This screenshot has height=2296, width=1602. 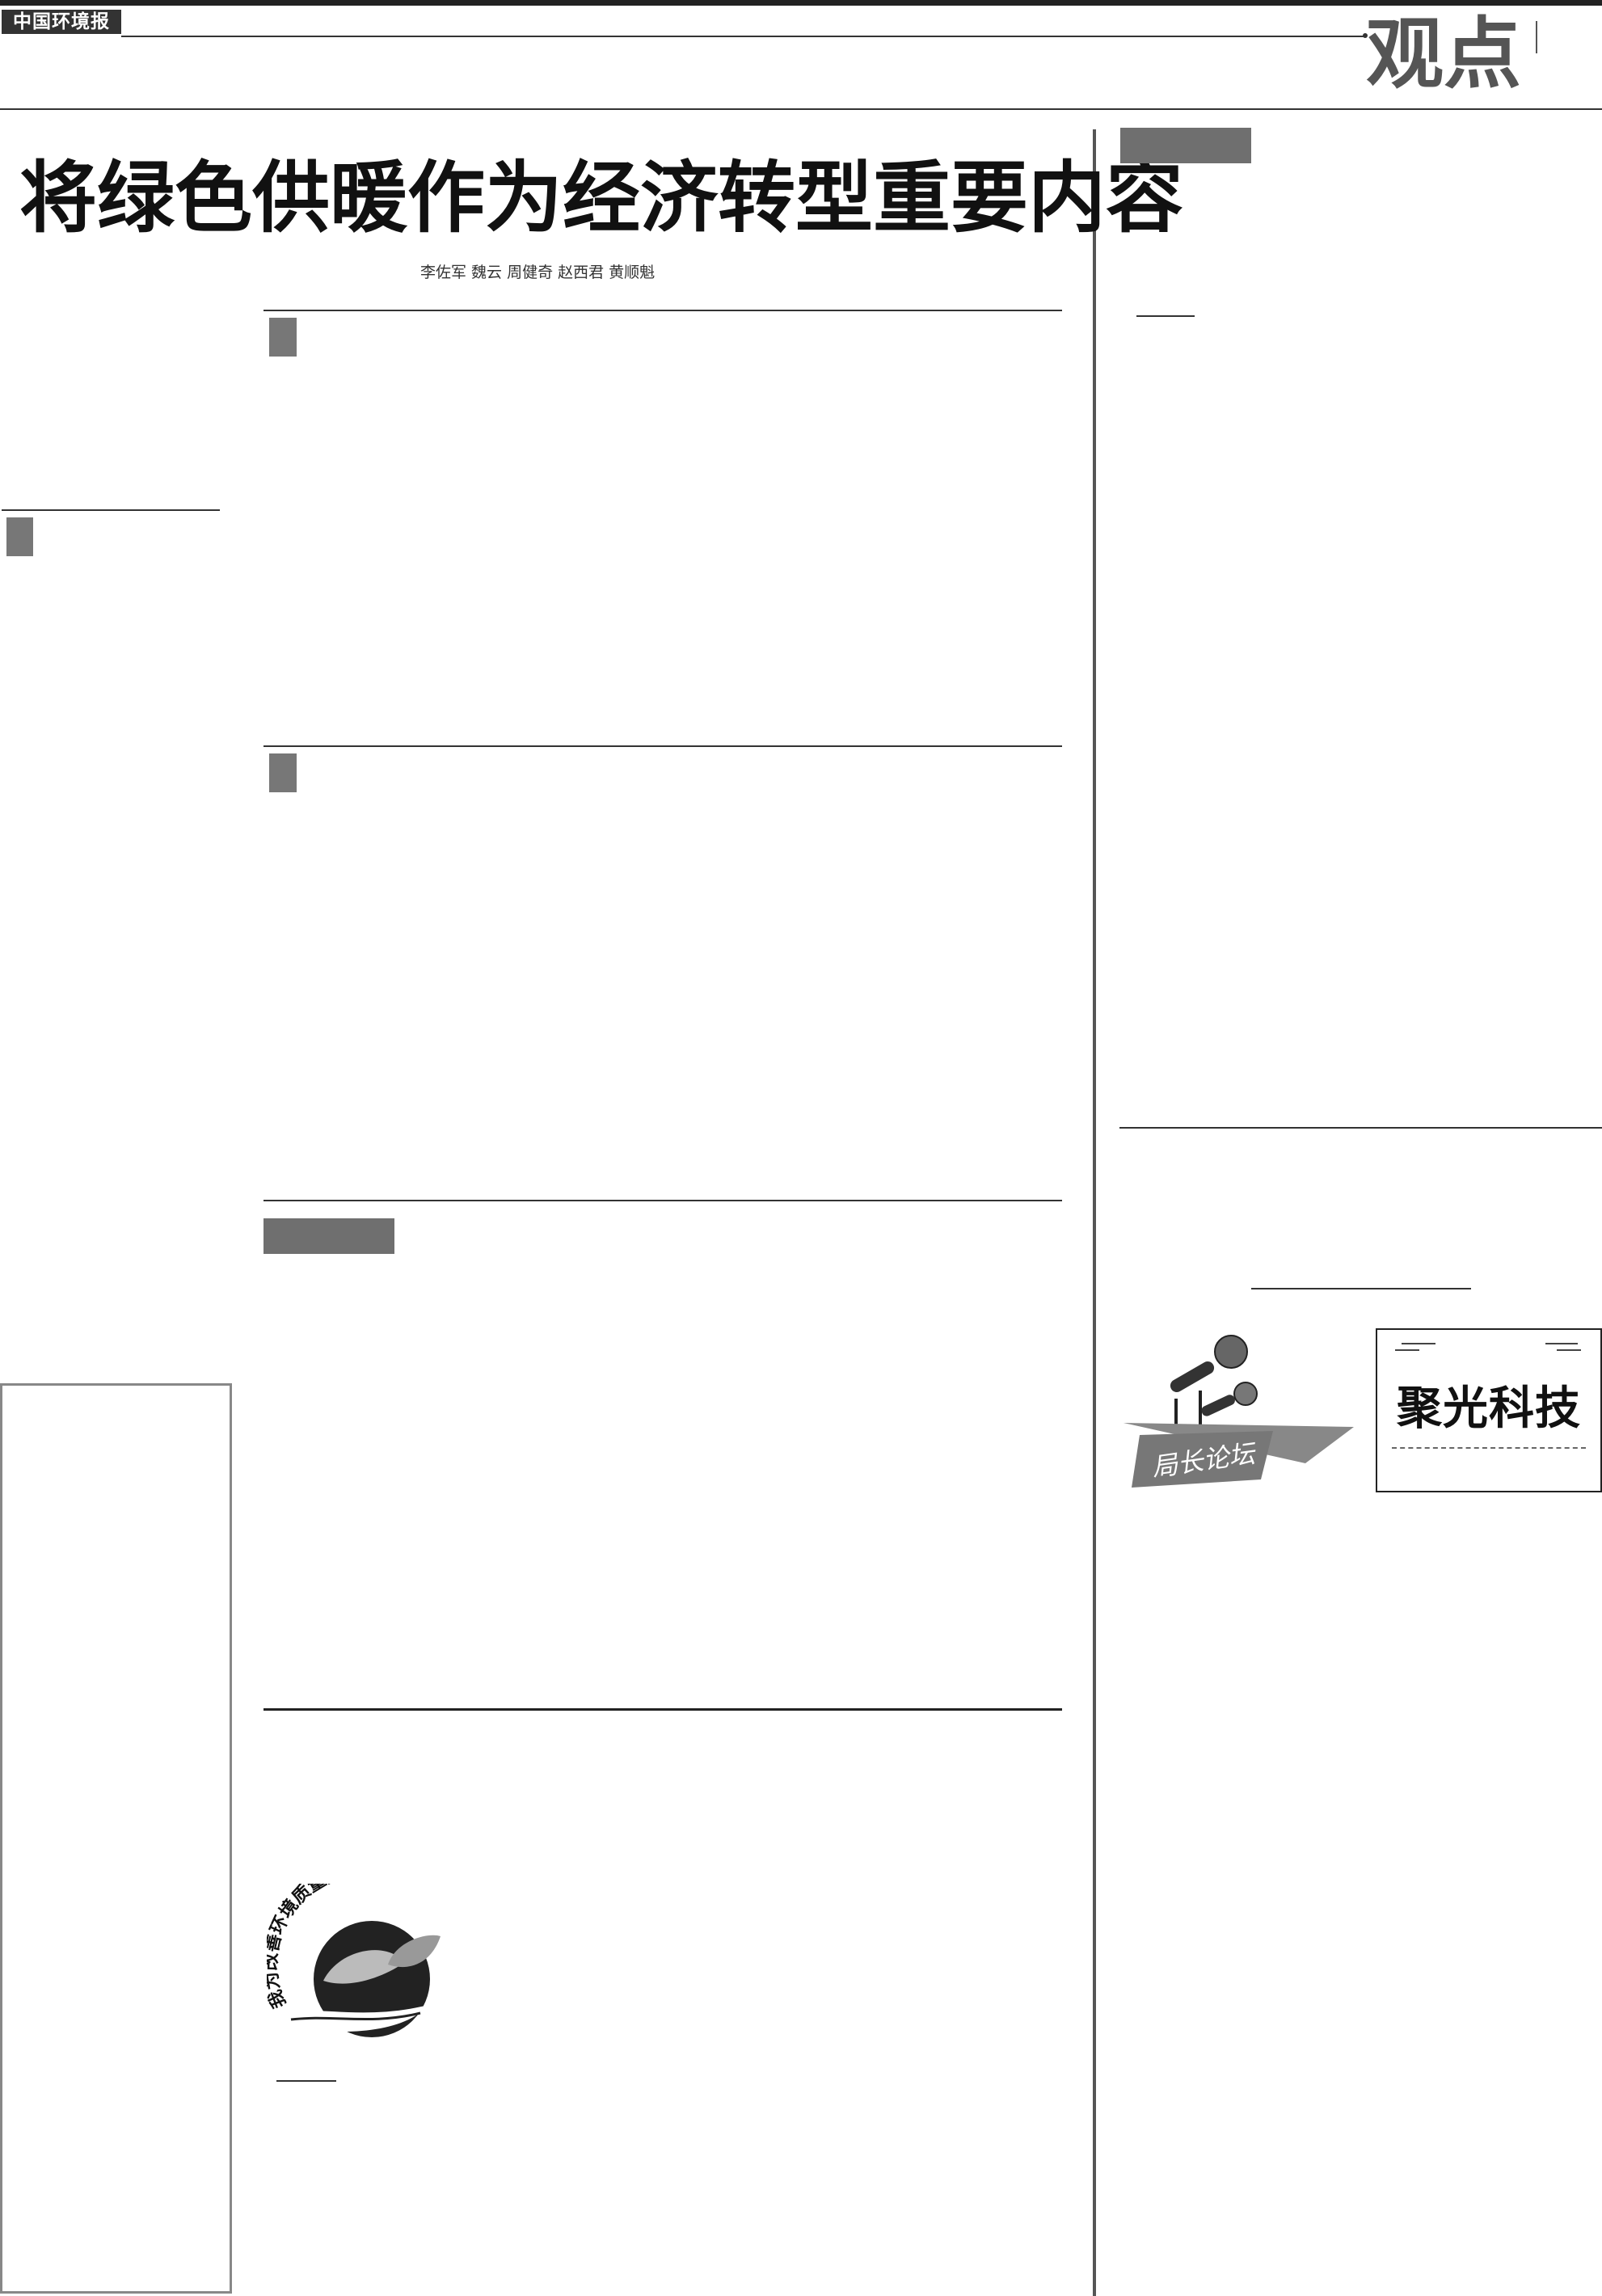 What do you see at coordinates (1239, 1411) in the screenshot?
I see `forum-banner: 局长论坛` at bounding box center [1239, 1411].